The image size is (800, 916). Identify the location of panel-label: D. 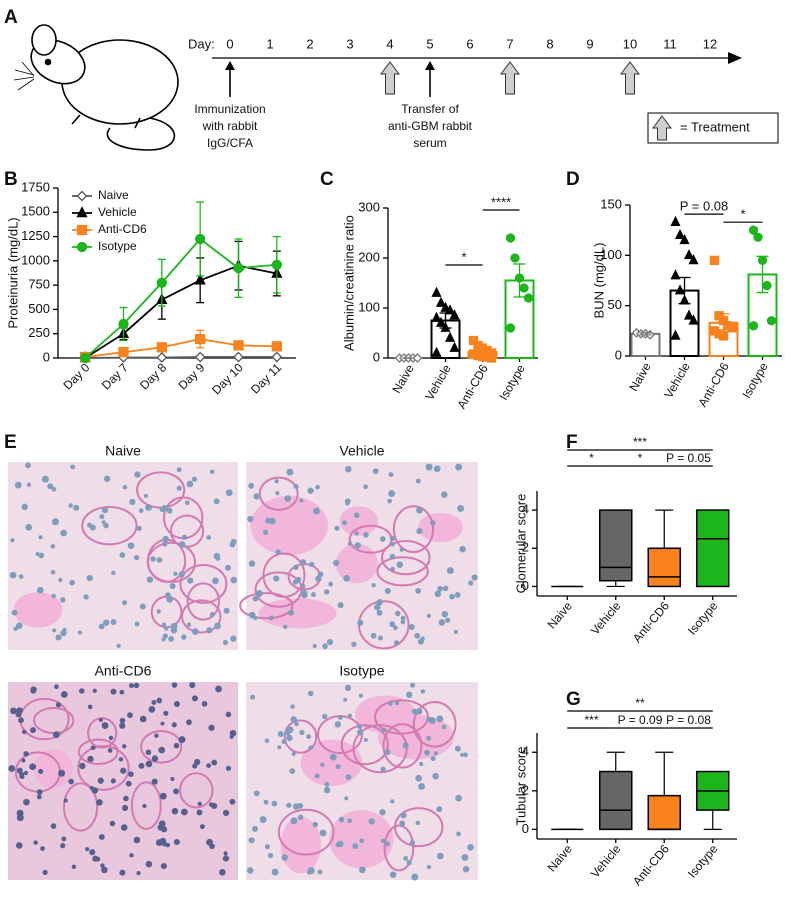
(573, 179).